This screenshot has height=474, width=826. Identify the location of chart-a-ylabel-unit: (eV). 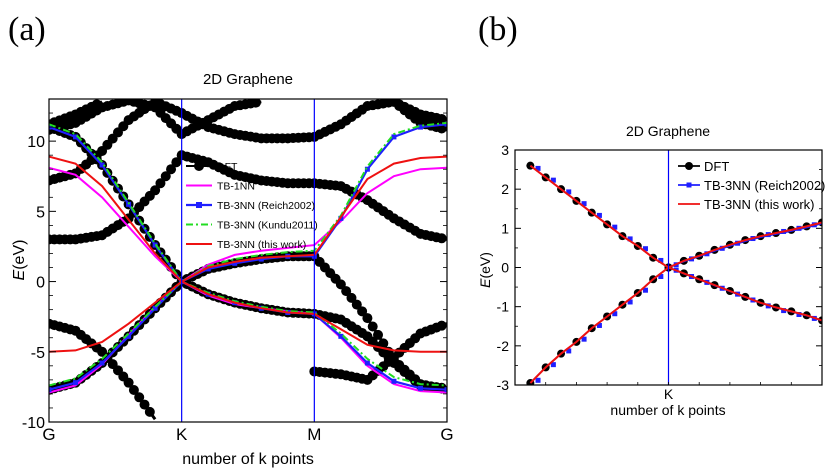
(19, 255).